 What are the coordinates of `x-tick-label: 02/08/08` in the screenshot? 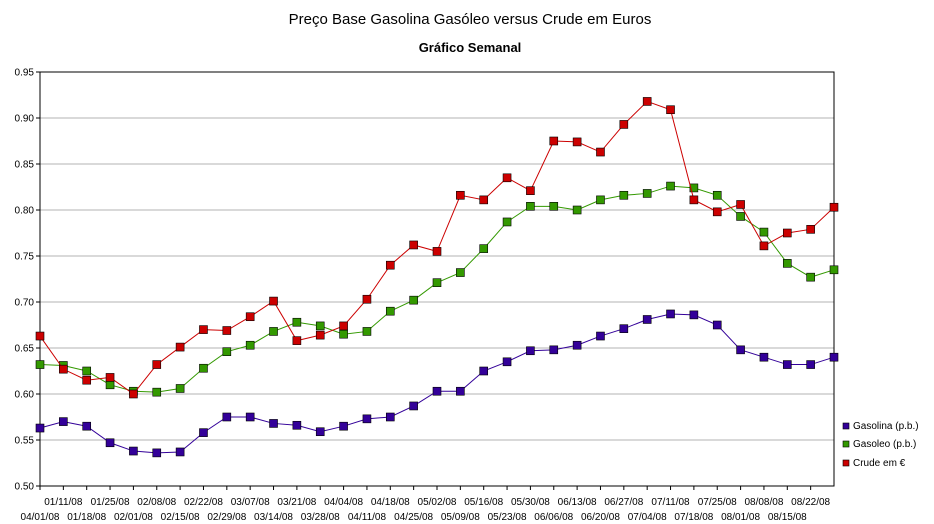 It's located at (156, 502).